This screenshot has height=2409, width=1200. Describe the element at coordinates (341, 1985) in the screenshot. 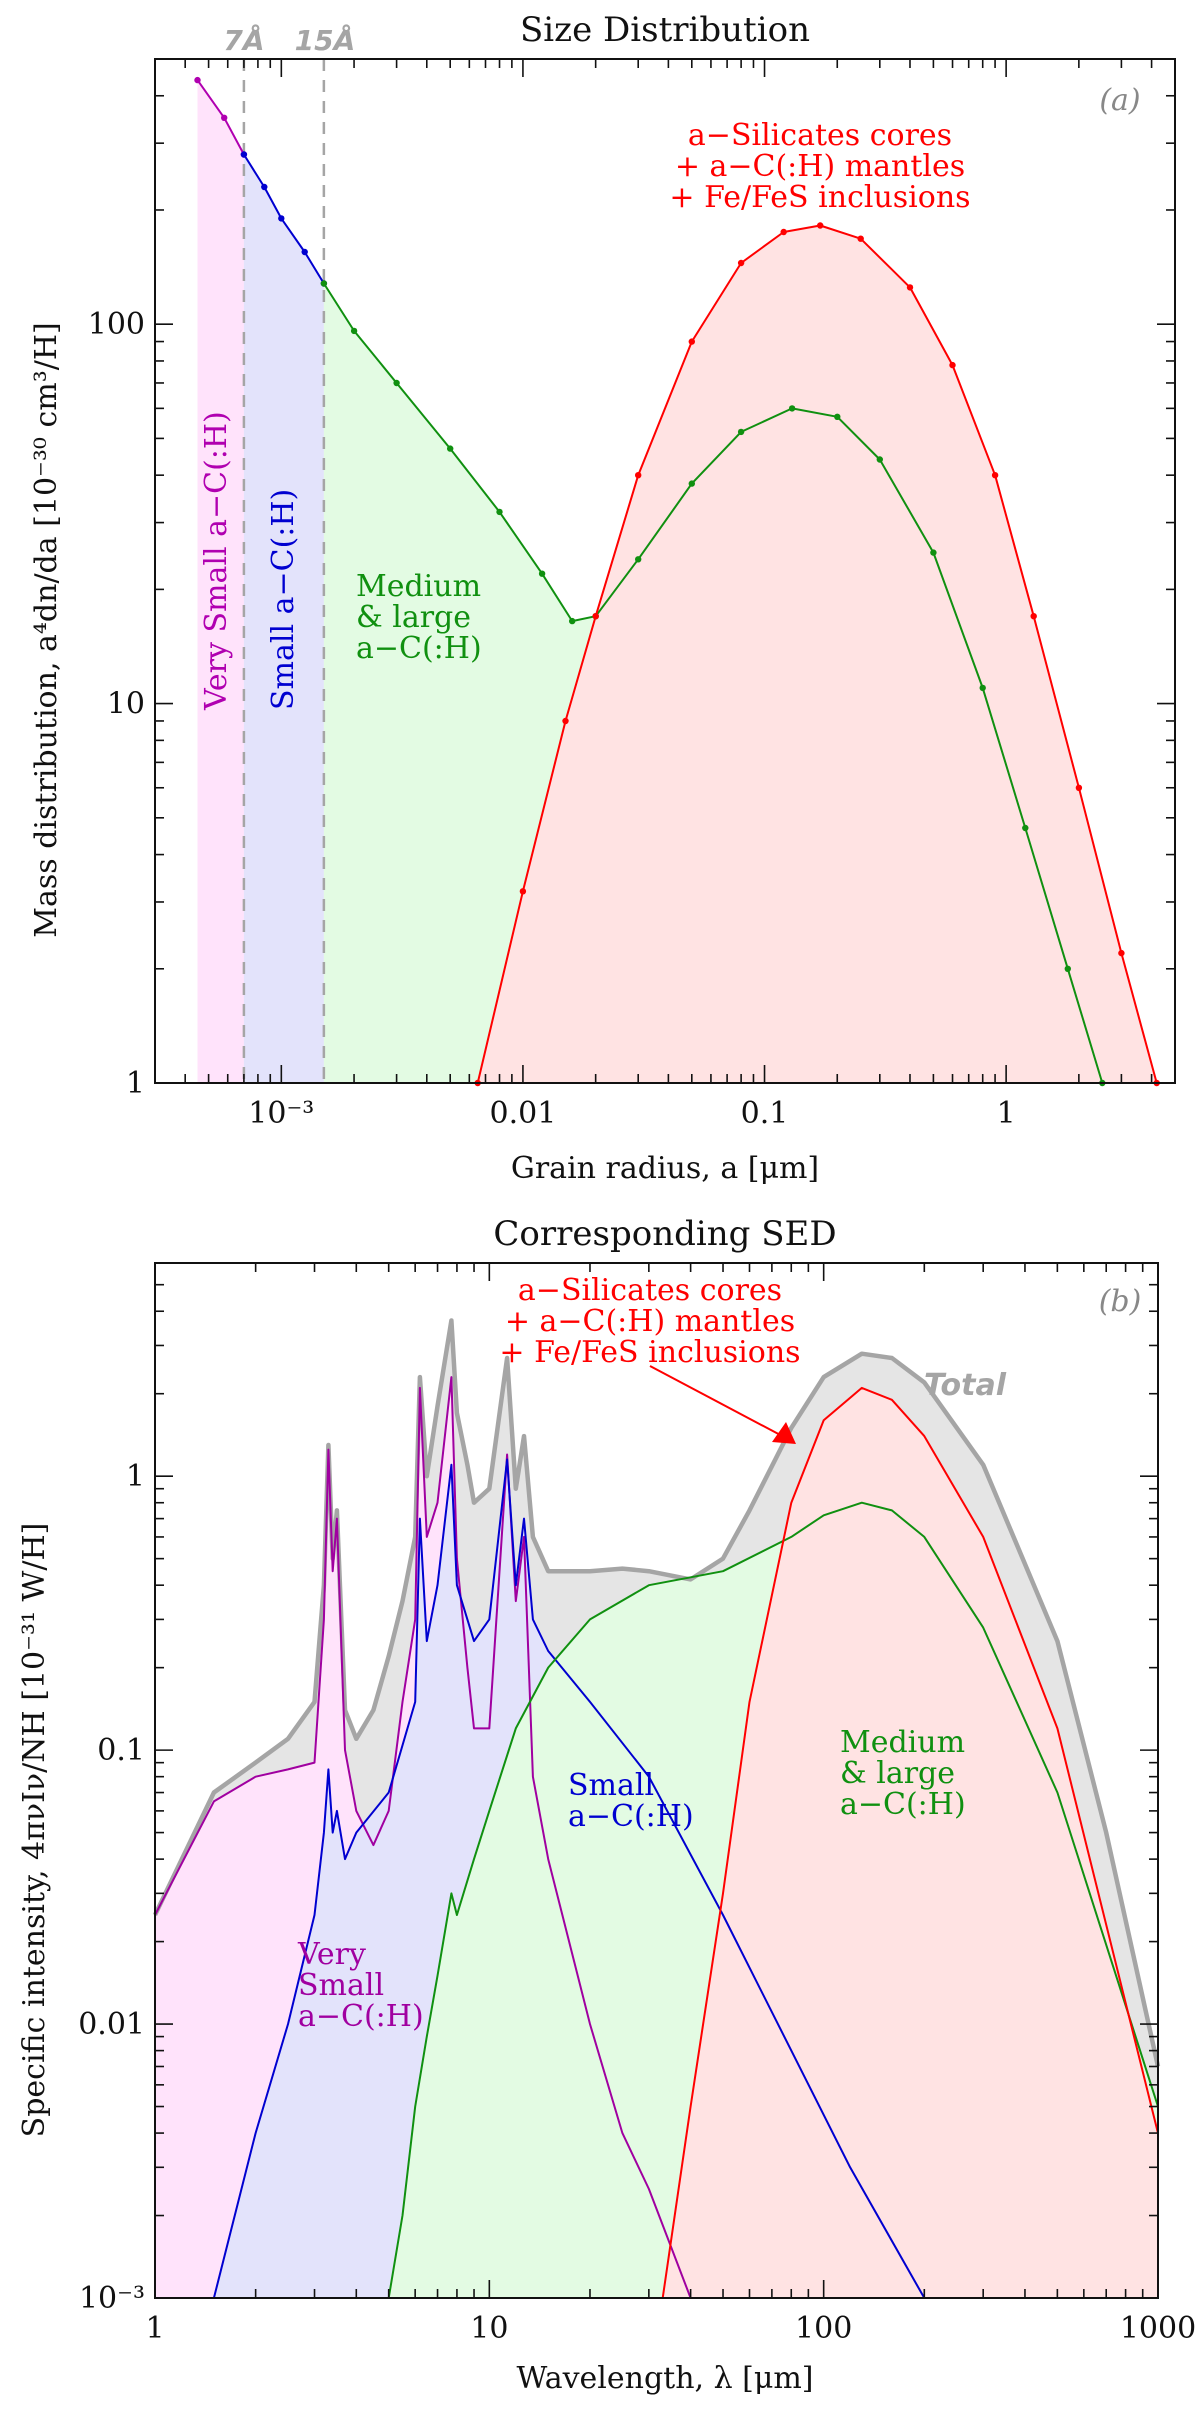

I see `very-small-label-line2: Small` at that location.